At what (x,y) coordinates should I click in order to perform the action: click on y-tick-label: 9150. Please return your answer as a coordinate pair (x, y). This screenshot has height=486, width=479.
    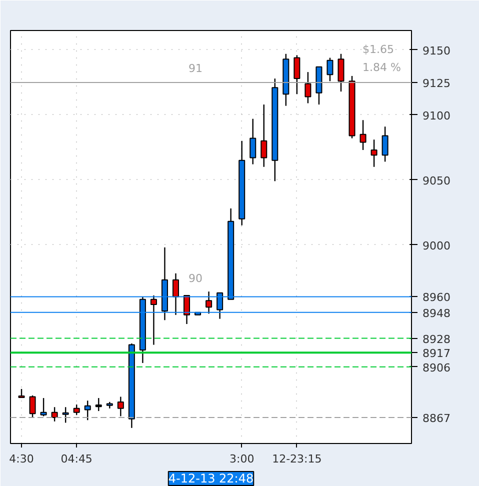
    Looking at the image, I should click on (436, 51).